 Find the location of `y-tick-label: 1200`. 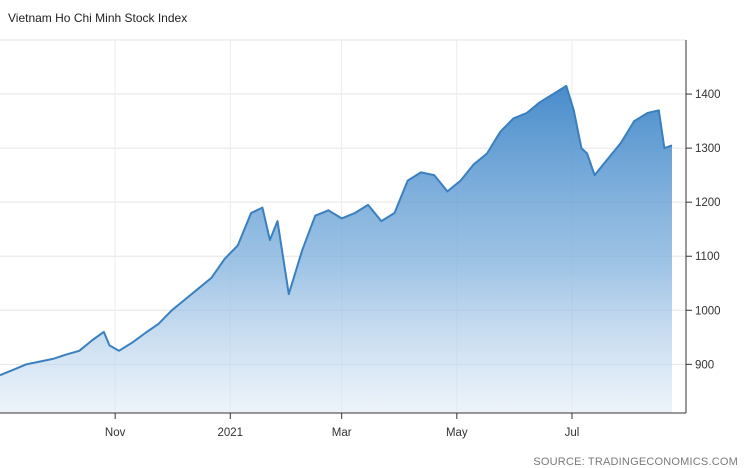

y-tick-label: 1200 is located at coordinates (708, 203).